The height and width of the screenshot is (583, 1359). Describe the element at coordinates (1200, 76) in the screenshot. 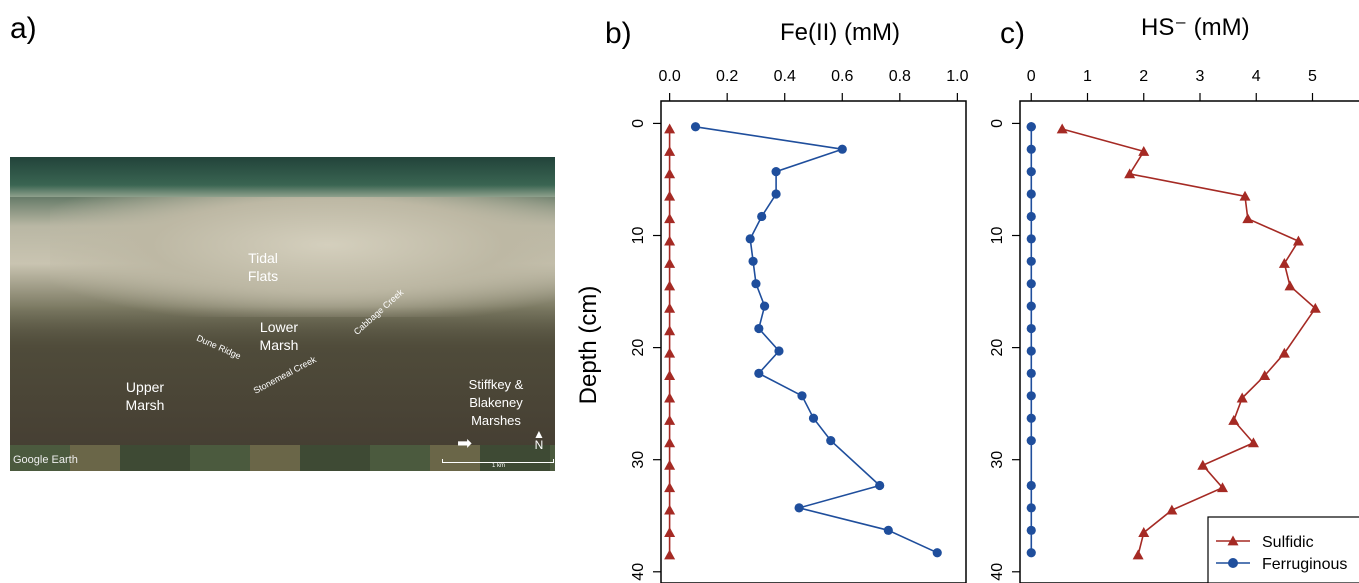

I see `chart1-xtick-label: 3` at that location.